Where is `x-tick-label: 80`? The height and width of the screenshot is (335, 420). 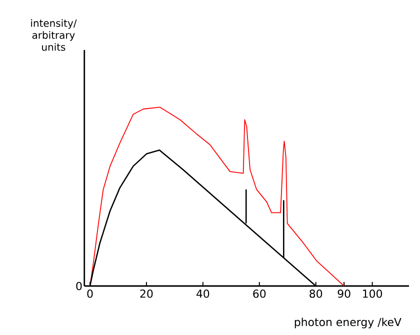 x-tick-label: 80 is located at coordinates (316, 294).